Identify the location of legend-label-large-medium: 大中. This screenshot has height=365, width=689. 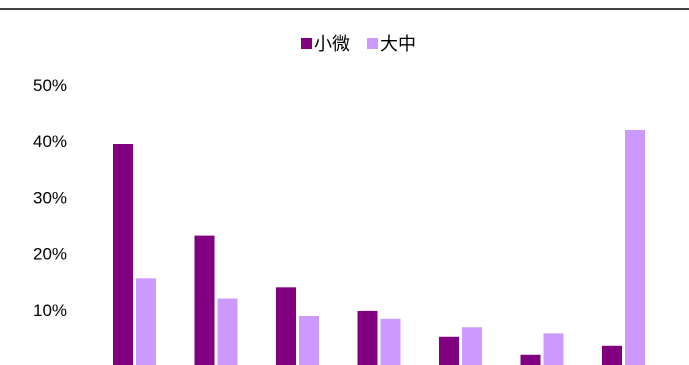
(398, 44).